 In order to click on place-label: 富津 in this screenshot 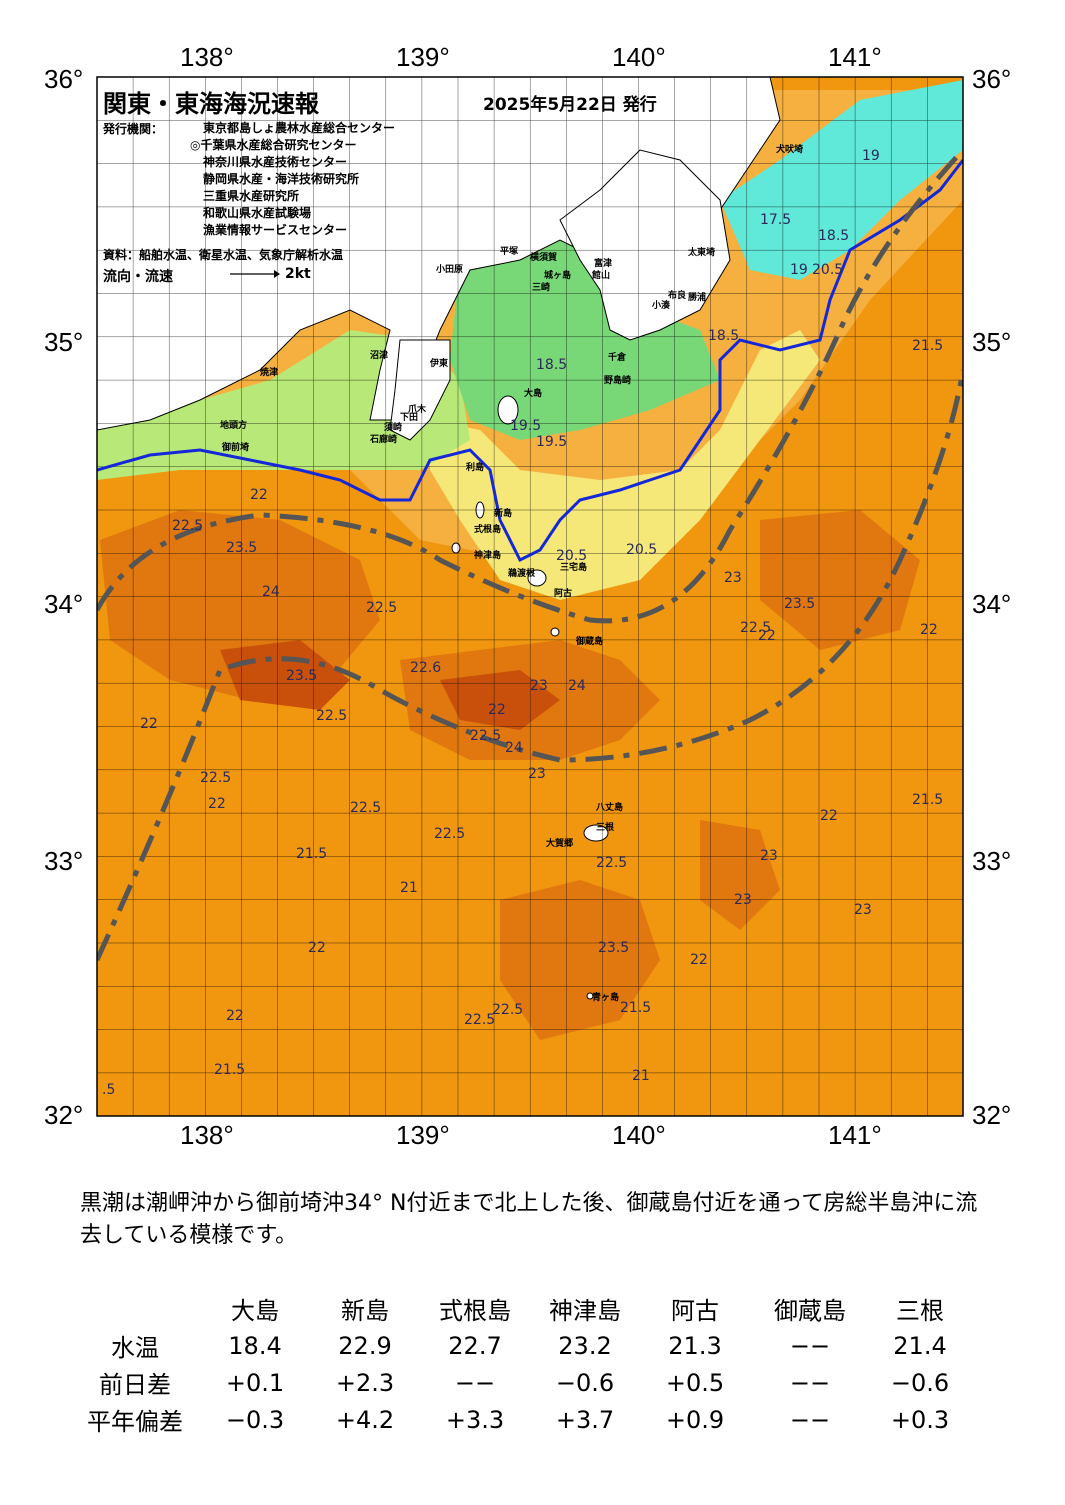, I will do `click(603, 264)`.